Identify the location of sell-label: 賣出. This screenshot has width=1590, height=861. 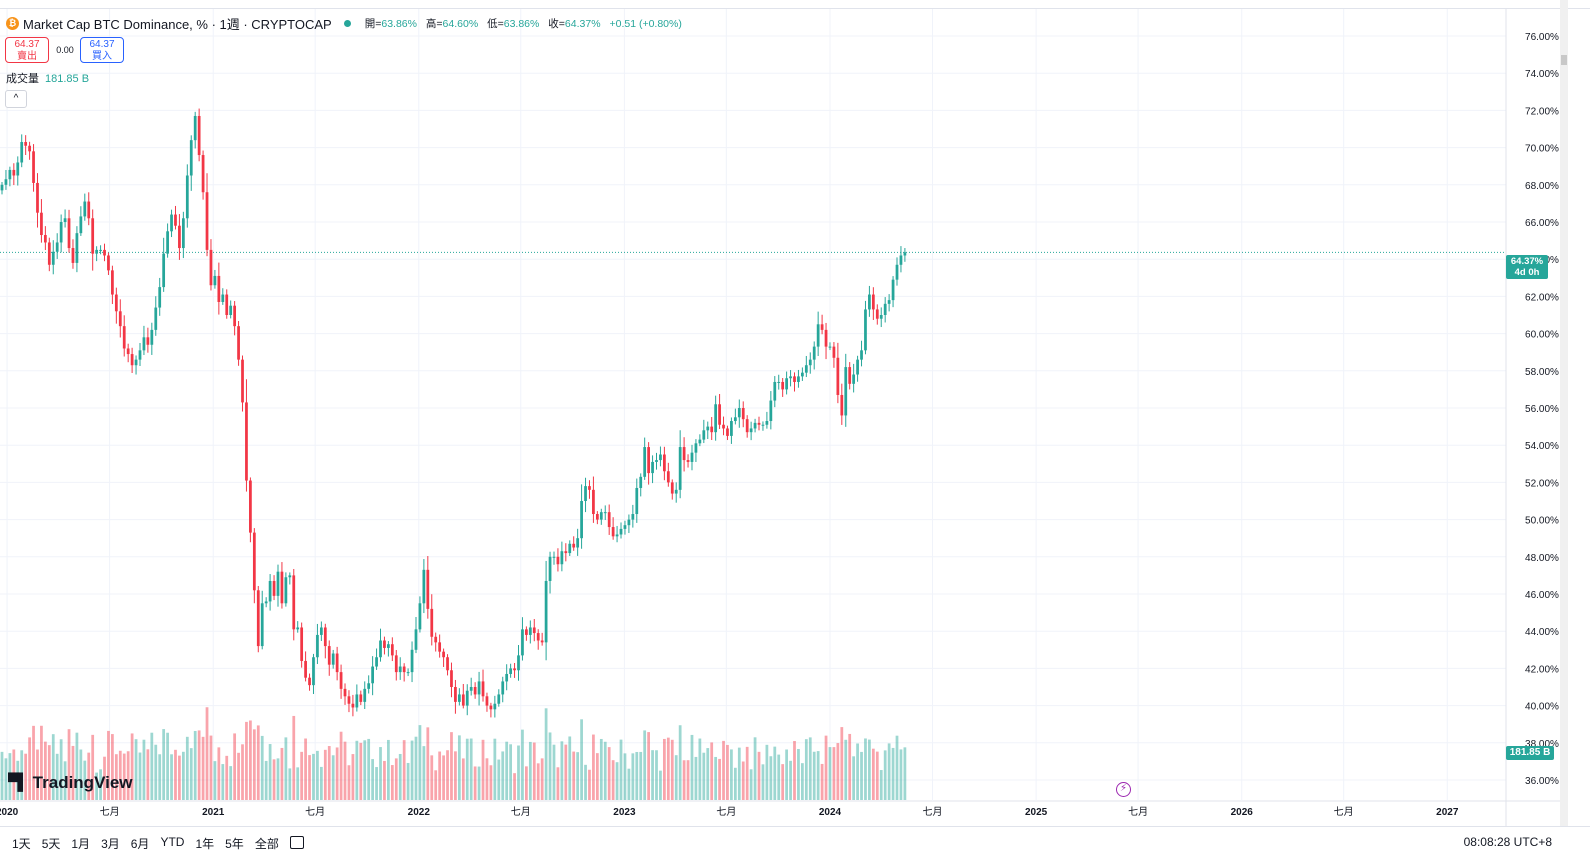
(27, 56).